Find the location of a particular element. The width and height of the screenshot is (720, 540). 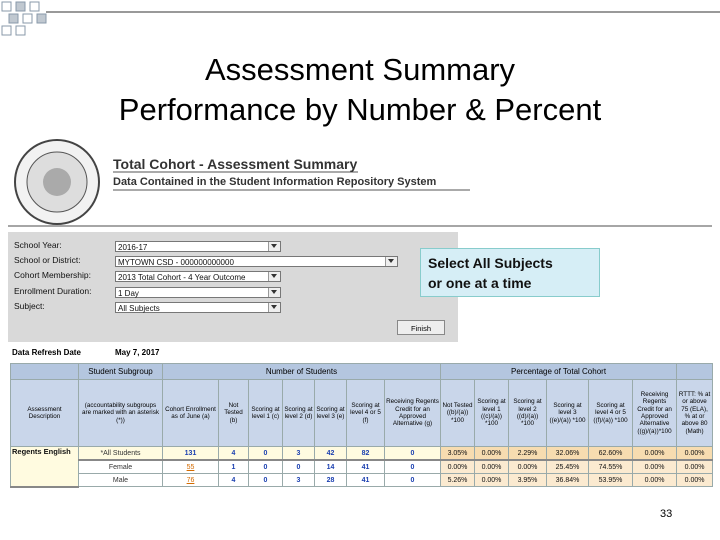

dropdown: All Subjects is located at coordinates (198, 307).